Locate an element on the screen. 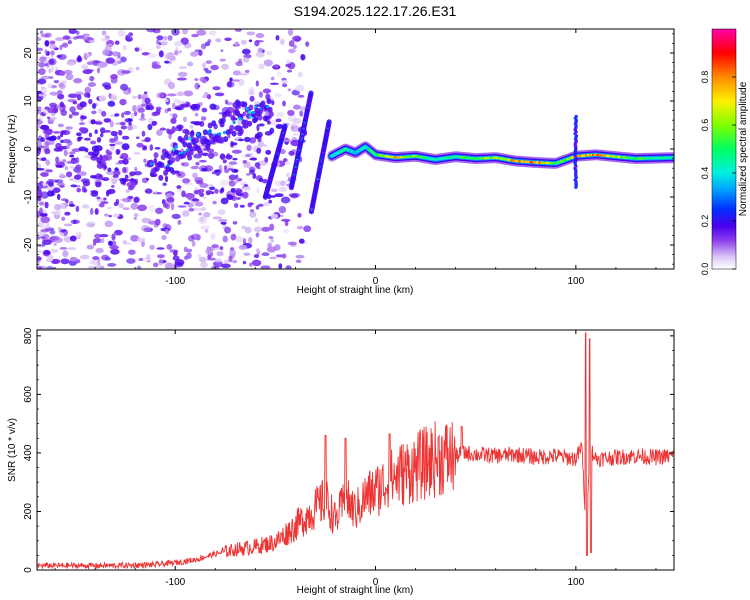 The width and height of the screenshot is (750, 600). colorbar-tick-label: 0.8 is located at coordinates (705, 77).